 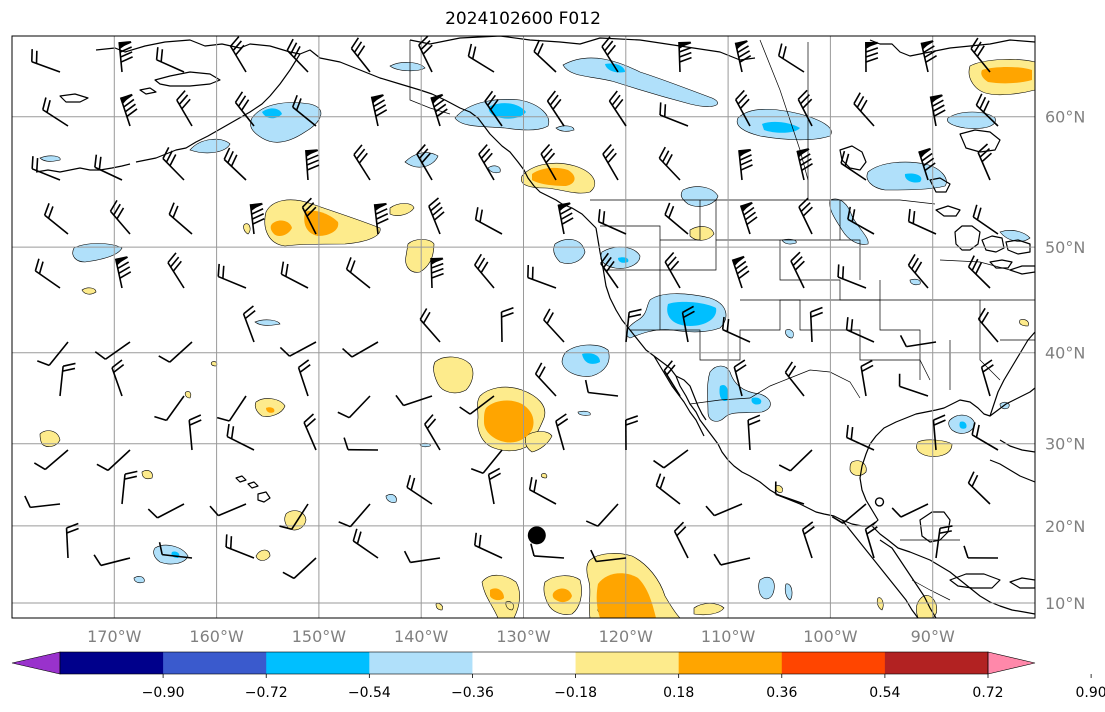 What do you see at coordinates (879, 502) in the screenshot?
I see `storm-marker-small` at bounding box center [879, 502].